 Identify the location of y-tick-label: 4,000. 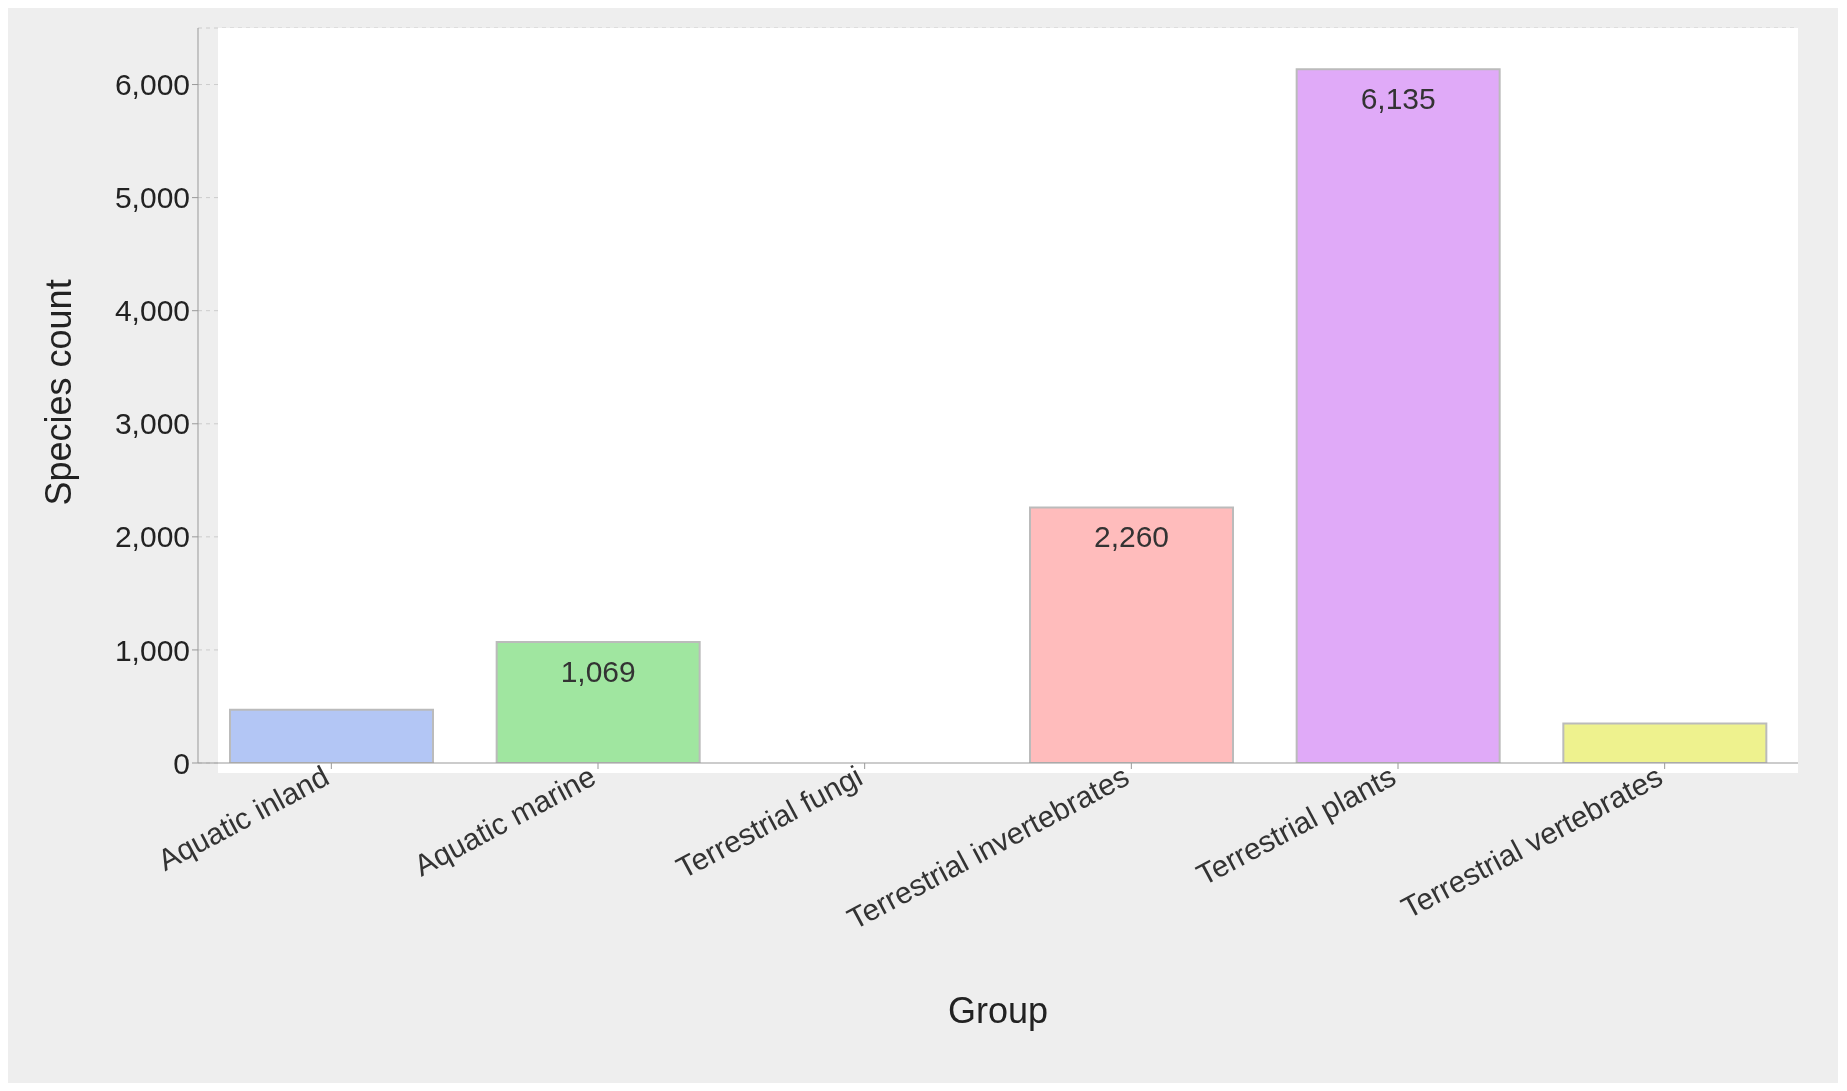
(152, 311).